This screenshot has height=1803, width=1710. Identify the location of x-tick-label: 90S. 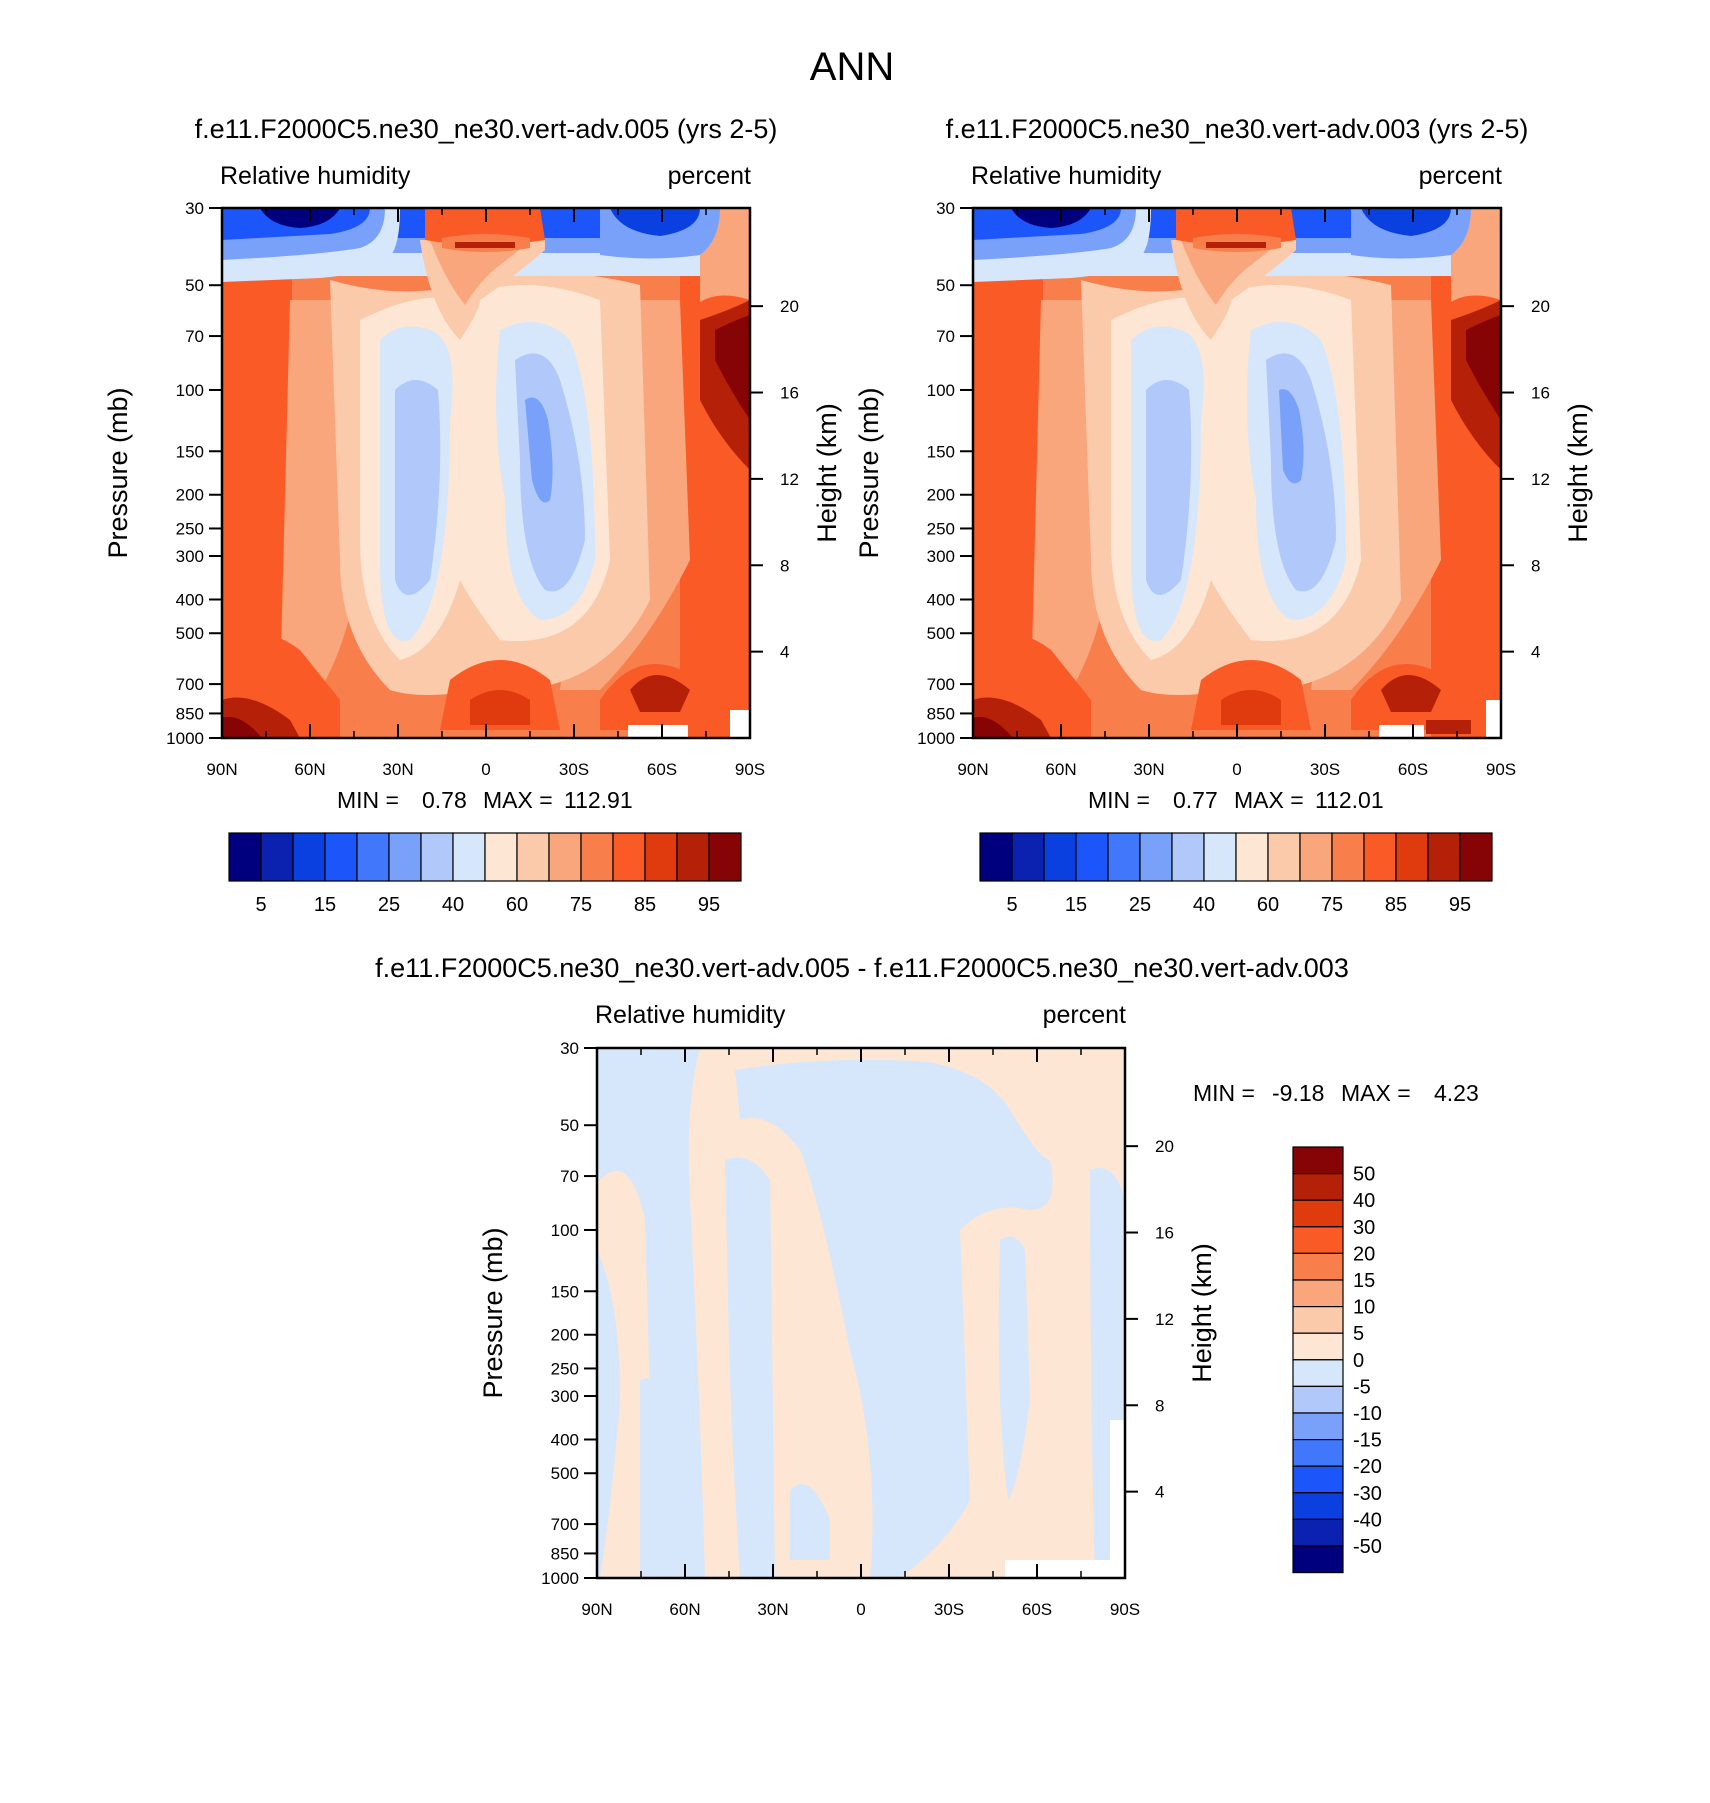
(750, 769).